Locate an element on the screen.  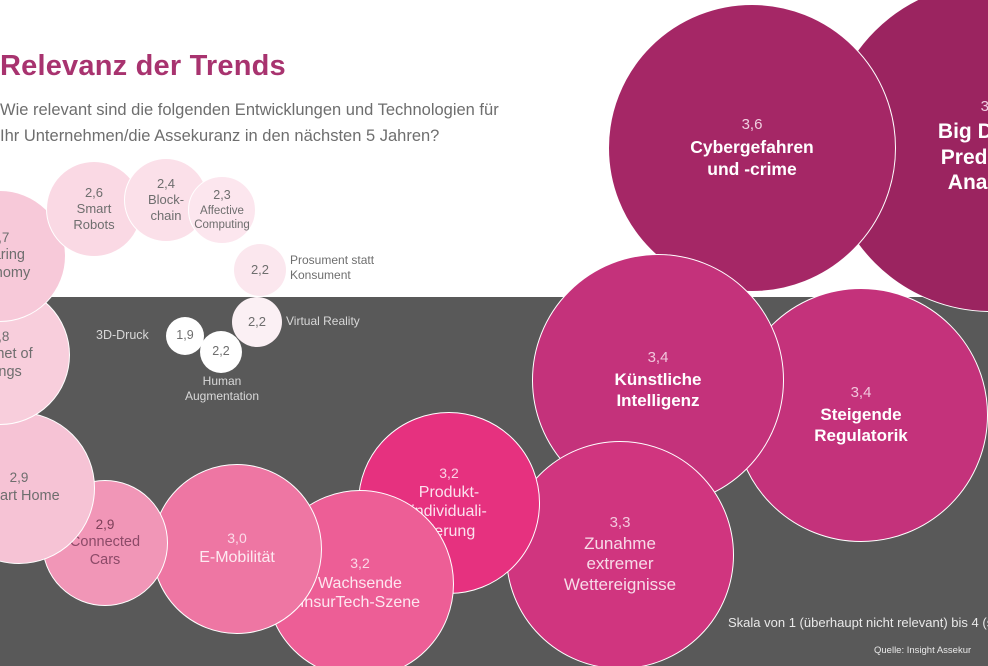
bubble-cybergefahren-und-crime: 3,6 Cybergefahren und -crime is located at coordinates (752, 148).